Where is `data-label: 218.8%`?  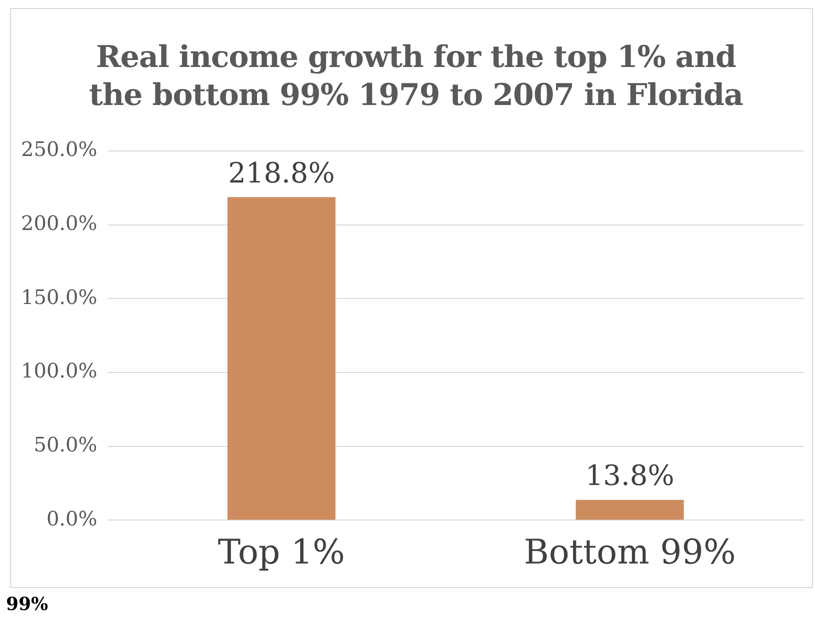
data-label: 218.8% is located at coordinates (281, 173).